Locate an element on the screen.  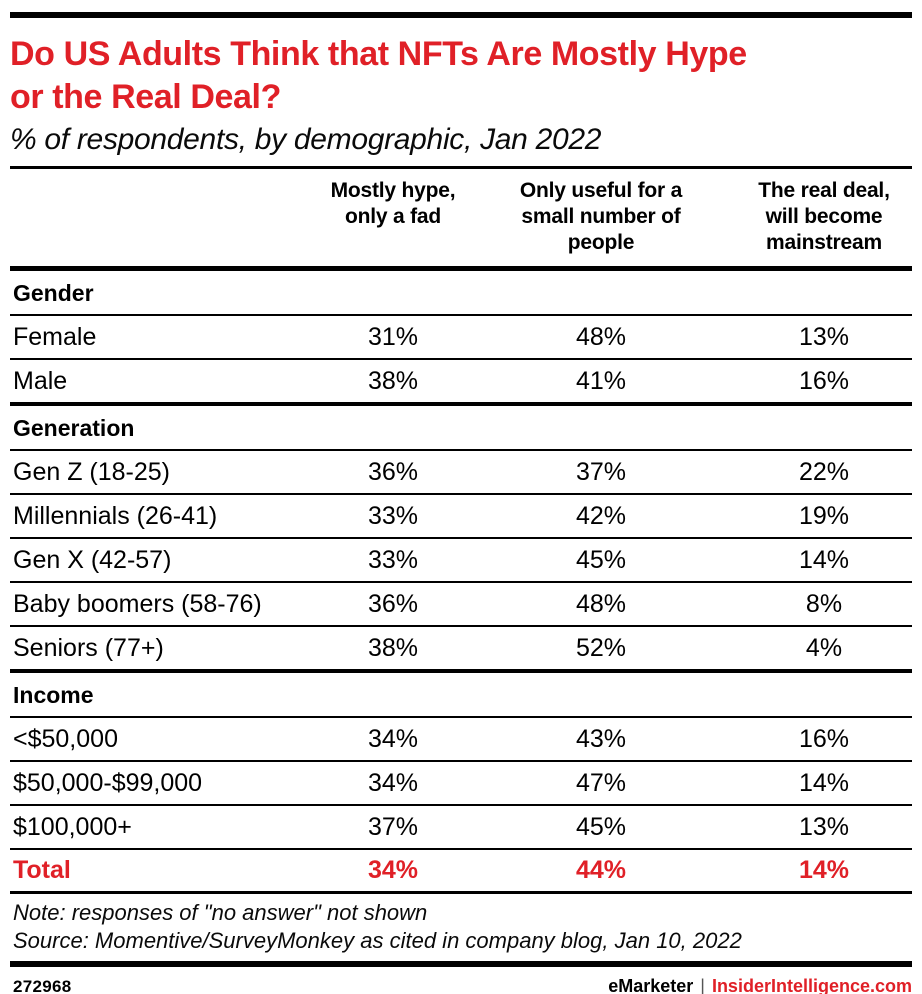
table-row-gen-x: Gen X (42-57) 33% 45% 14% is located at coordinates (461, 561).